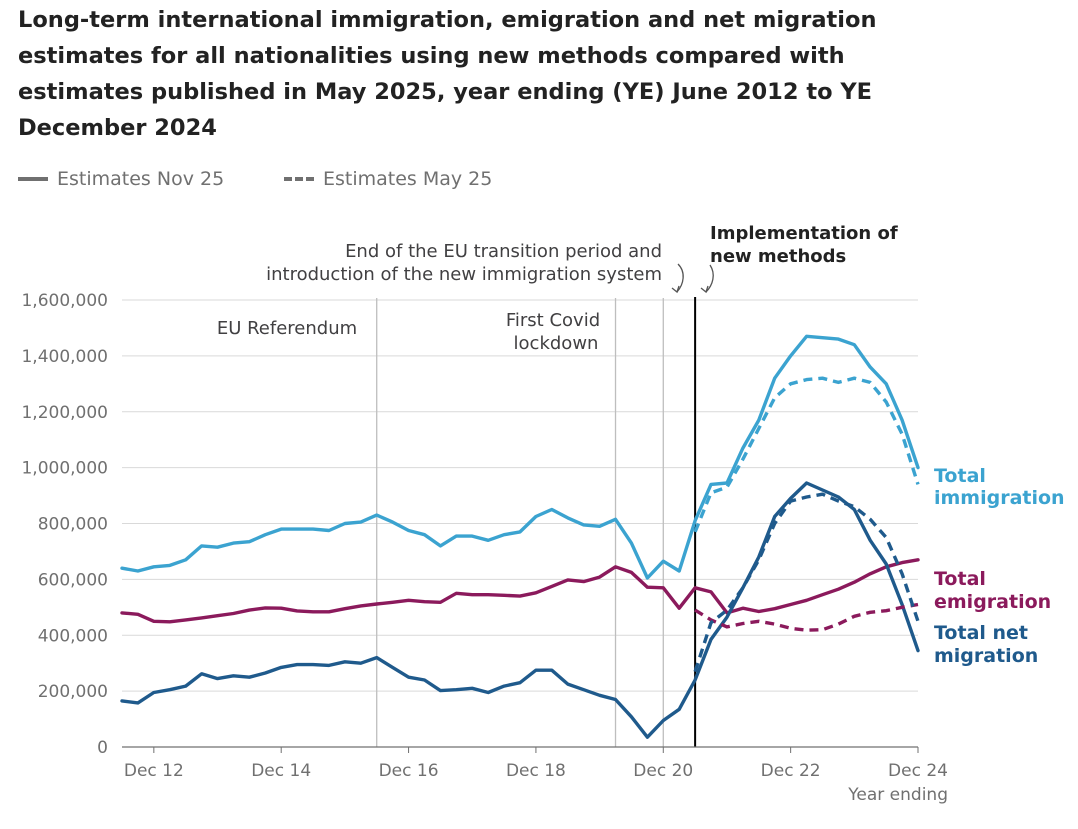  Describe the element at coordinates (64, 357) in the screenshot. I see `y-tick-label: 1,400,000` at that location.